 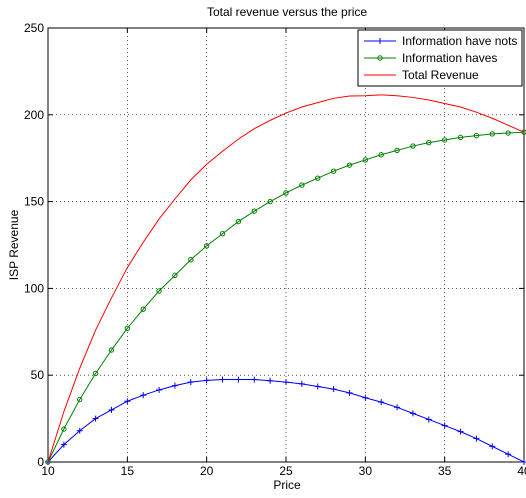 I want to click on legend-item-information-haves: Information haves, so click(x=430, y=58).